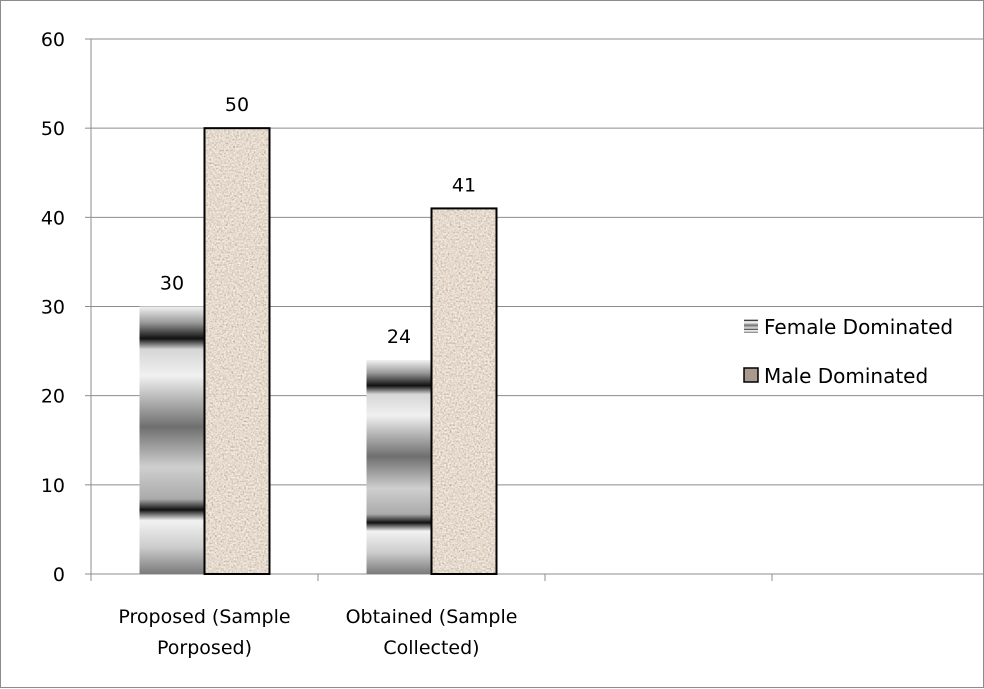 The width and height of the screenshot is (984, 689). Describe the element at coordinates (53, 218) in the screenshot. I see `y-tick-label: 40` at that location.